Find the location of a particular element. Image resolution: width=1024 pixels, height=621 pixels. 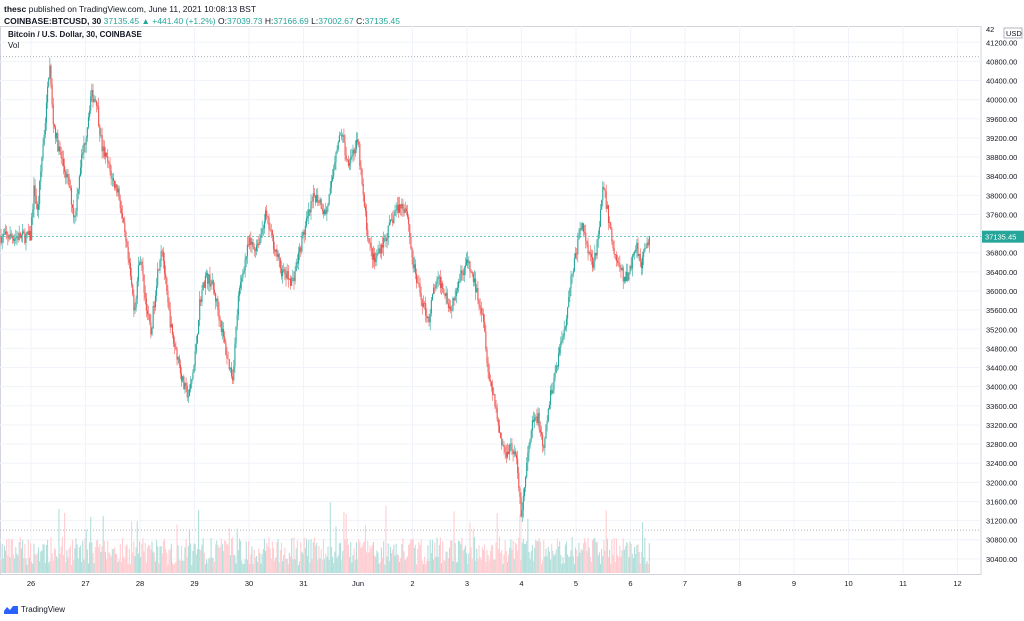

volume-label: Vol is located at coordinates (14, 45).